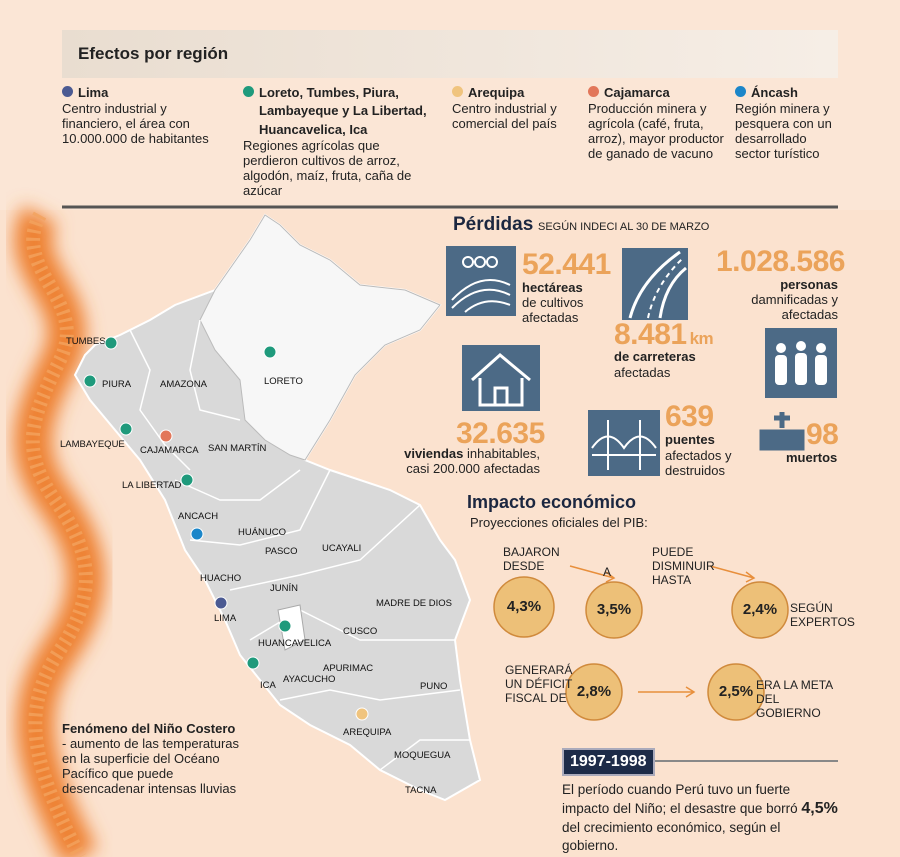 This screenshot has width=900, height=857. Describe the element at coordinates (531, 559) in the screenshot. I see `impact-label: BAJARON DESDE` at that location.